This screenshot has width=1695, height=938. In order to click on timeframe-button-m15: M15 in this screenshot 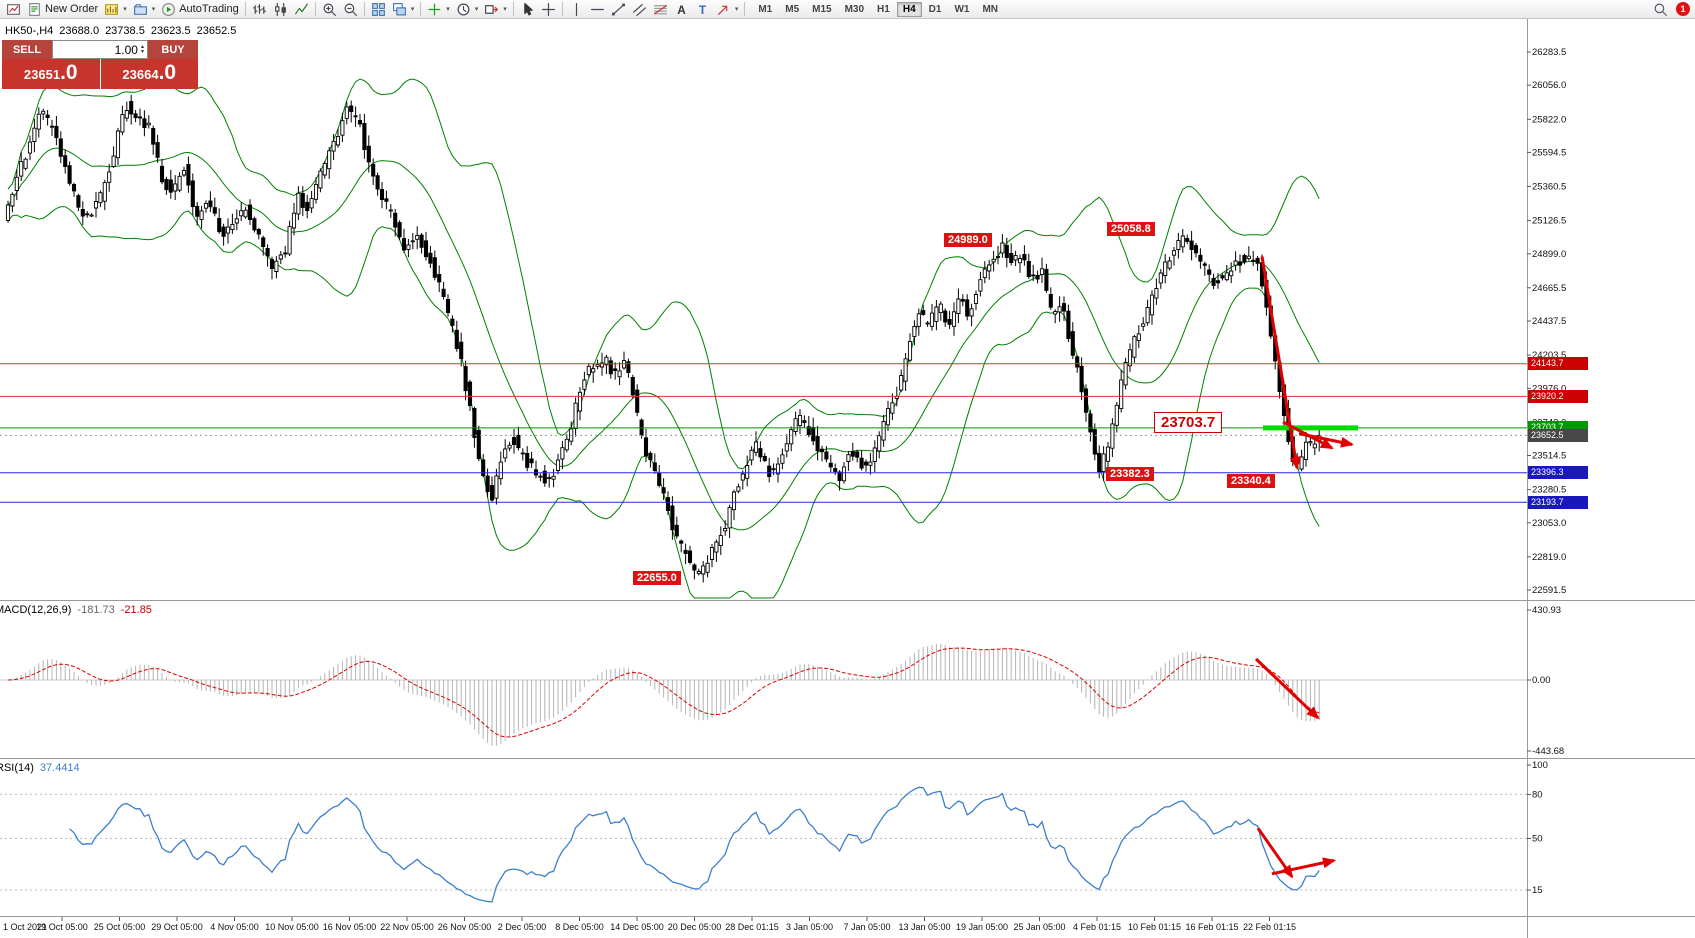, I will do `click(822, 9)`.